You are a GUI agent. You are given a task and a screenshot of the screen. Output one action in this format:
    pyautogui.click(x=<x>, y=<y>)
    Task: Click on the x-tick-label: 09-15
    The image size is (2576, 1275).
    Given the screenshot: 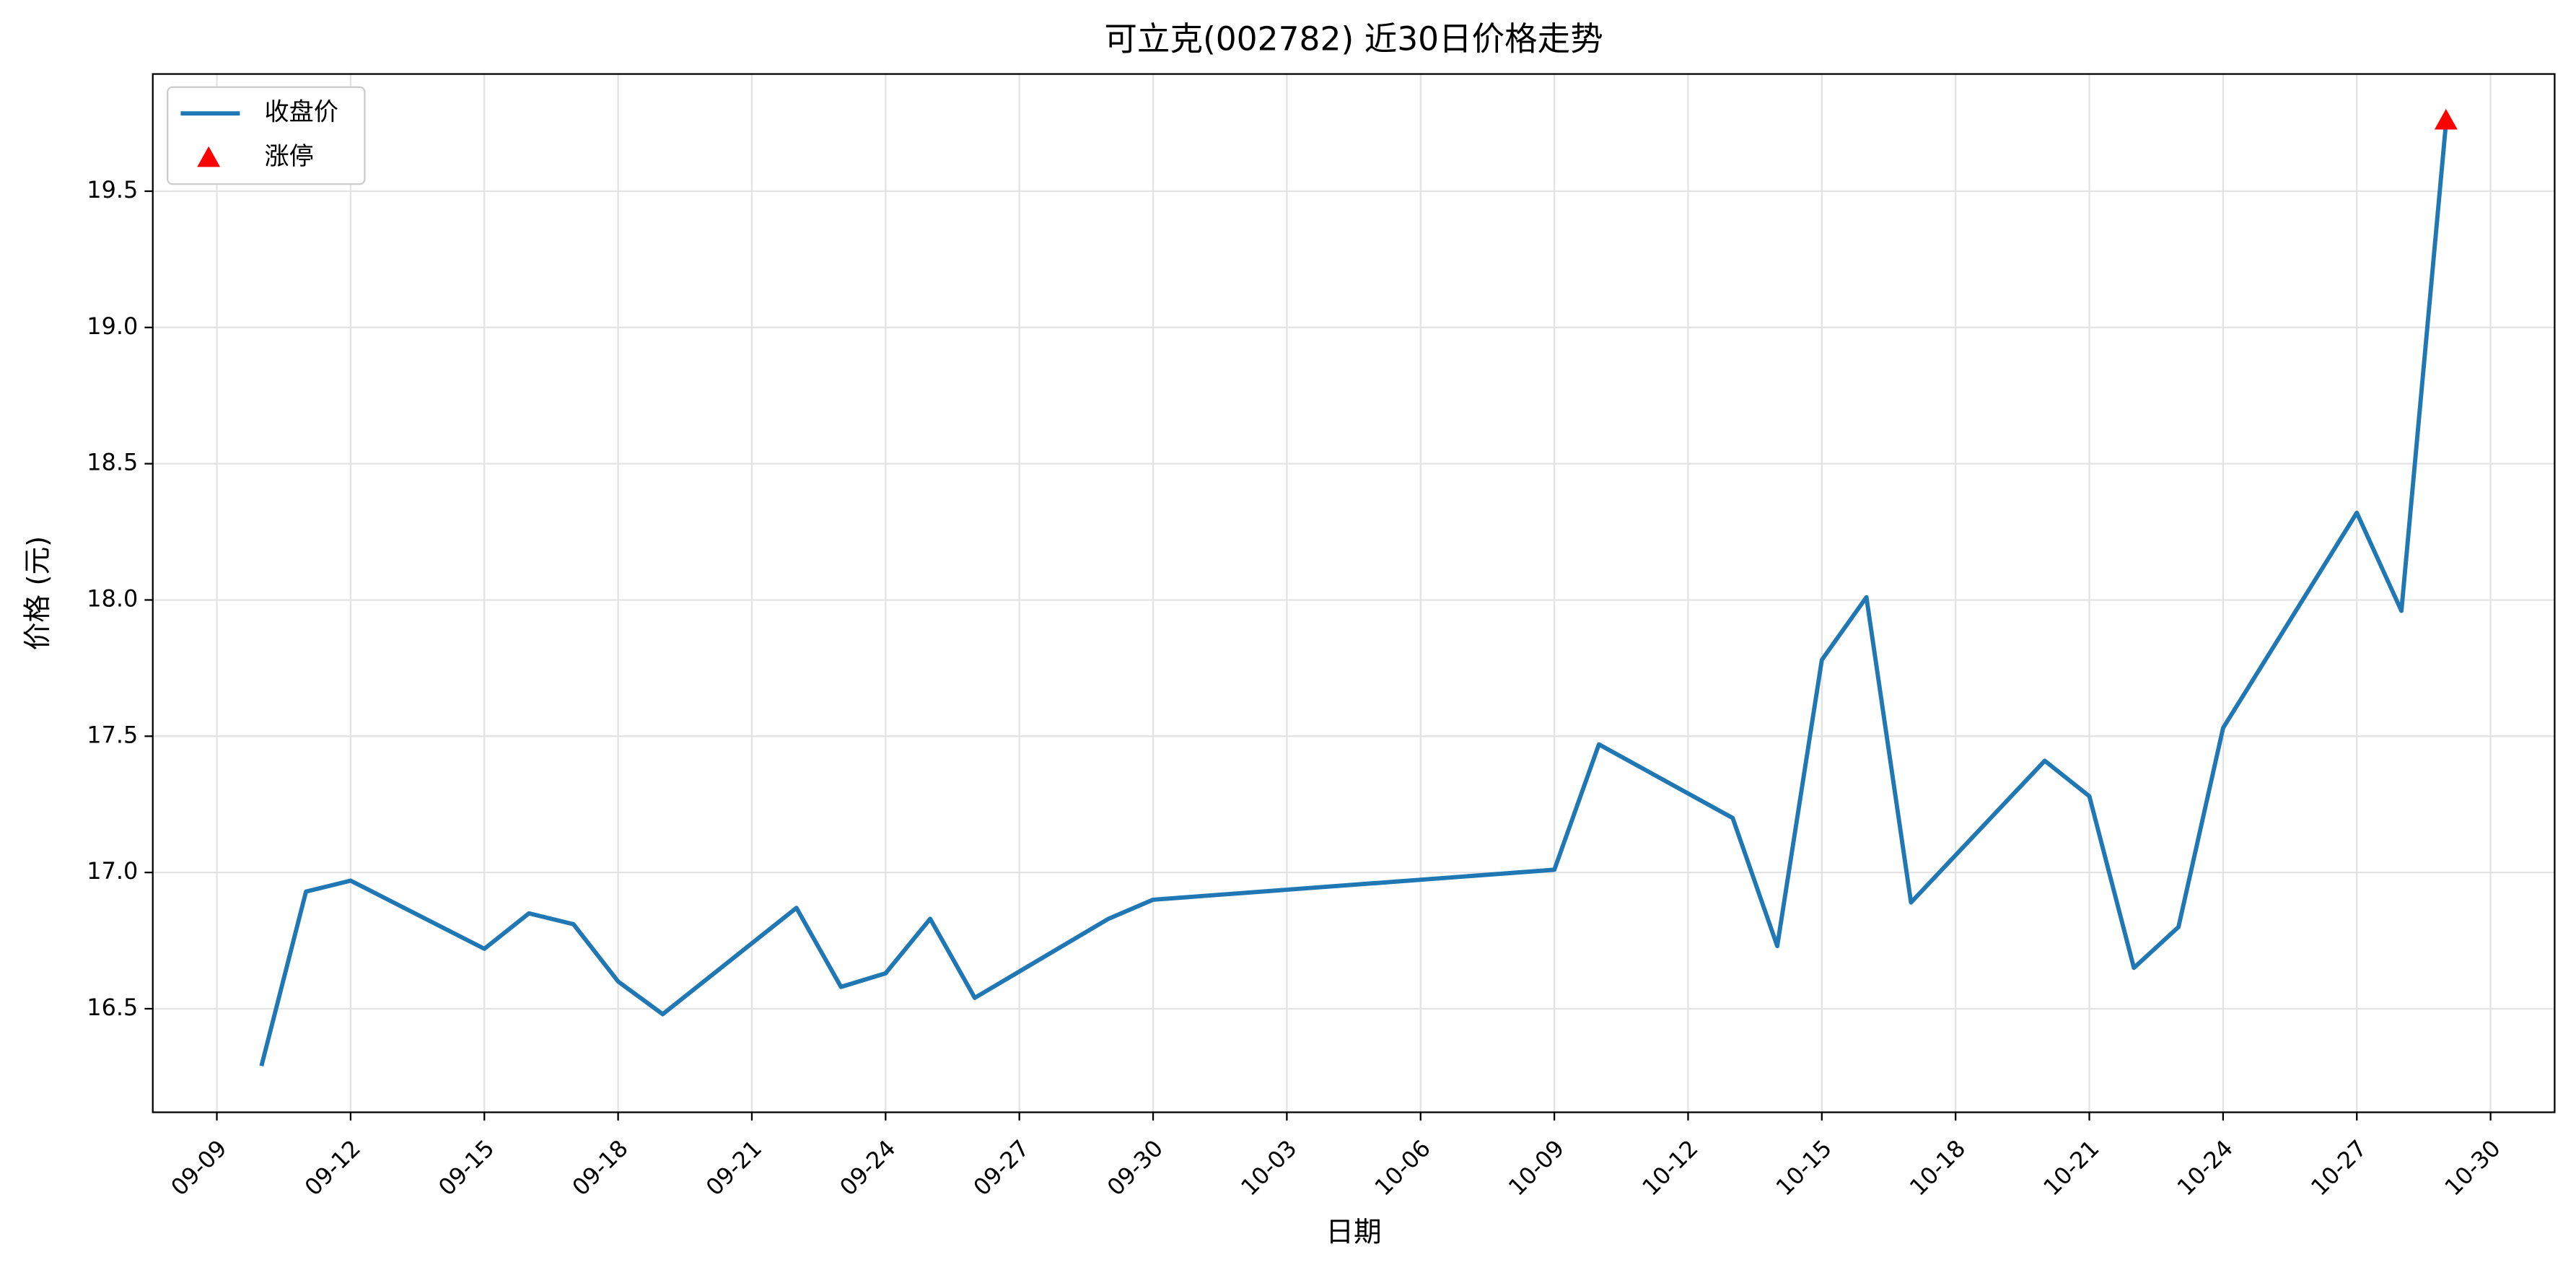 What is the action you would take?
    pyautogui.click(x=466, y=1168)
    